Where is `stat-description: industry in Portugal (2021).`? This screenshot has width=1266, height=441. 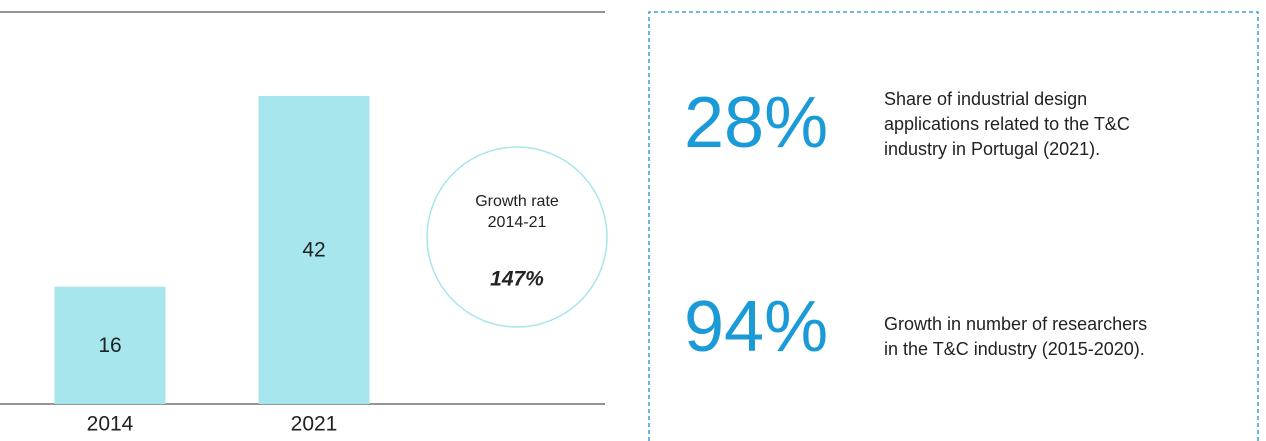
stat-description: industry in Portugal (2021). is located at coordinates (992, 149).